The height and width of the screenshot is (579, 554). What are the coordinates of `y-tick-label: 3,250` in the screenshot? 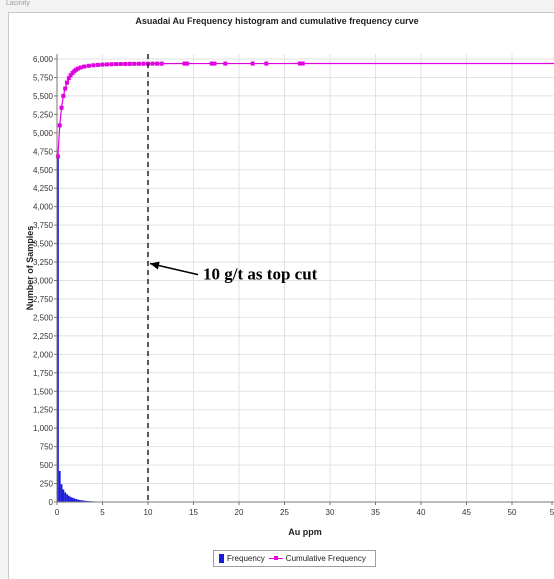 It's located at (43, 262).